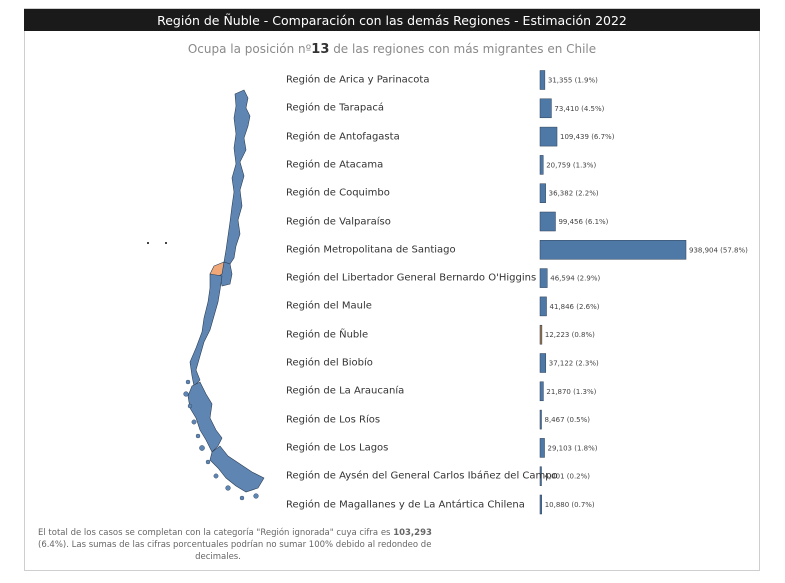  Describe the element at coordinates (237, 469) in the screenshot. I see `map-region-magallanes` at that location.